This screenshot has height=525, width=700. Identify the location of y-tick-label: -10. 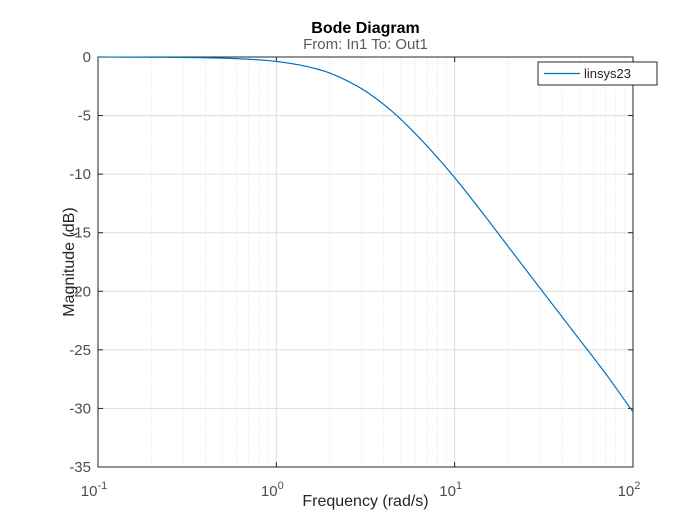
(80, 174).